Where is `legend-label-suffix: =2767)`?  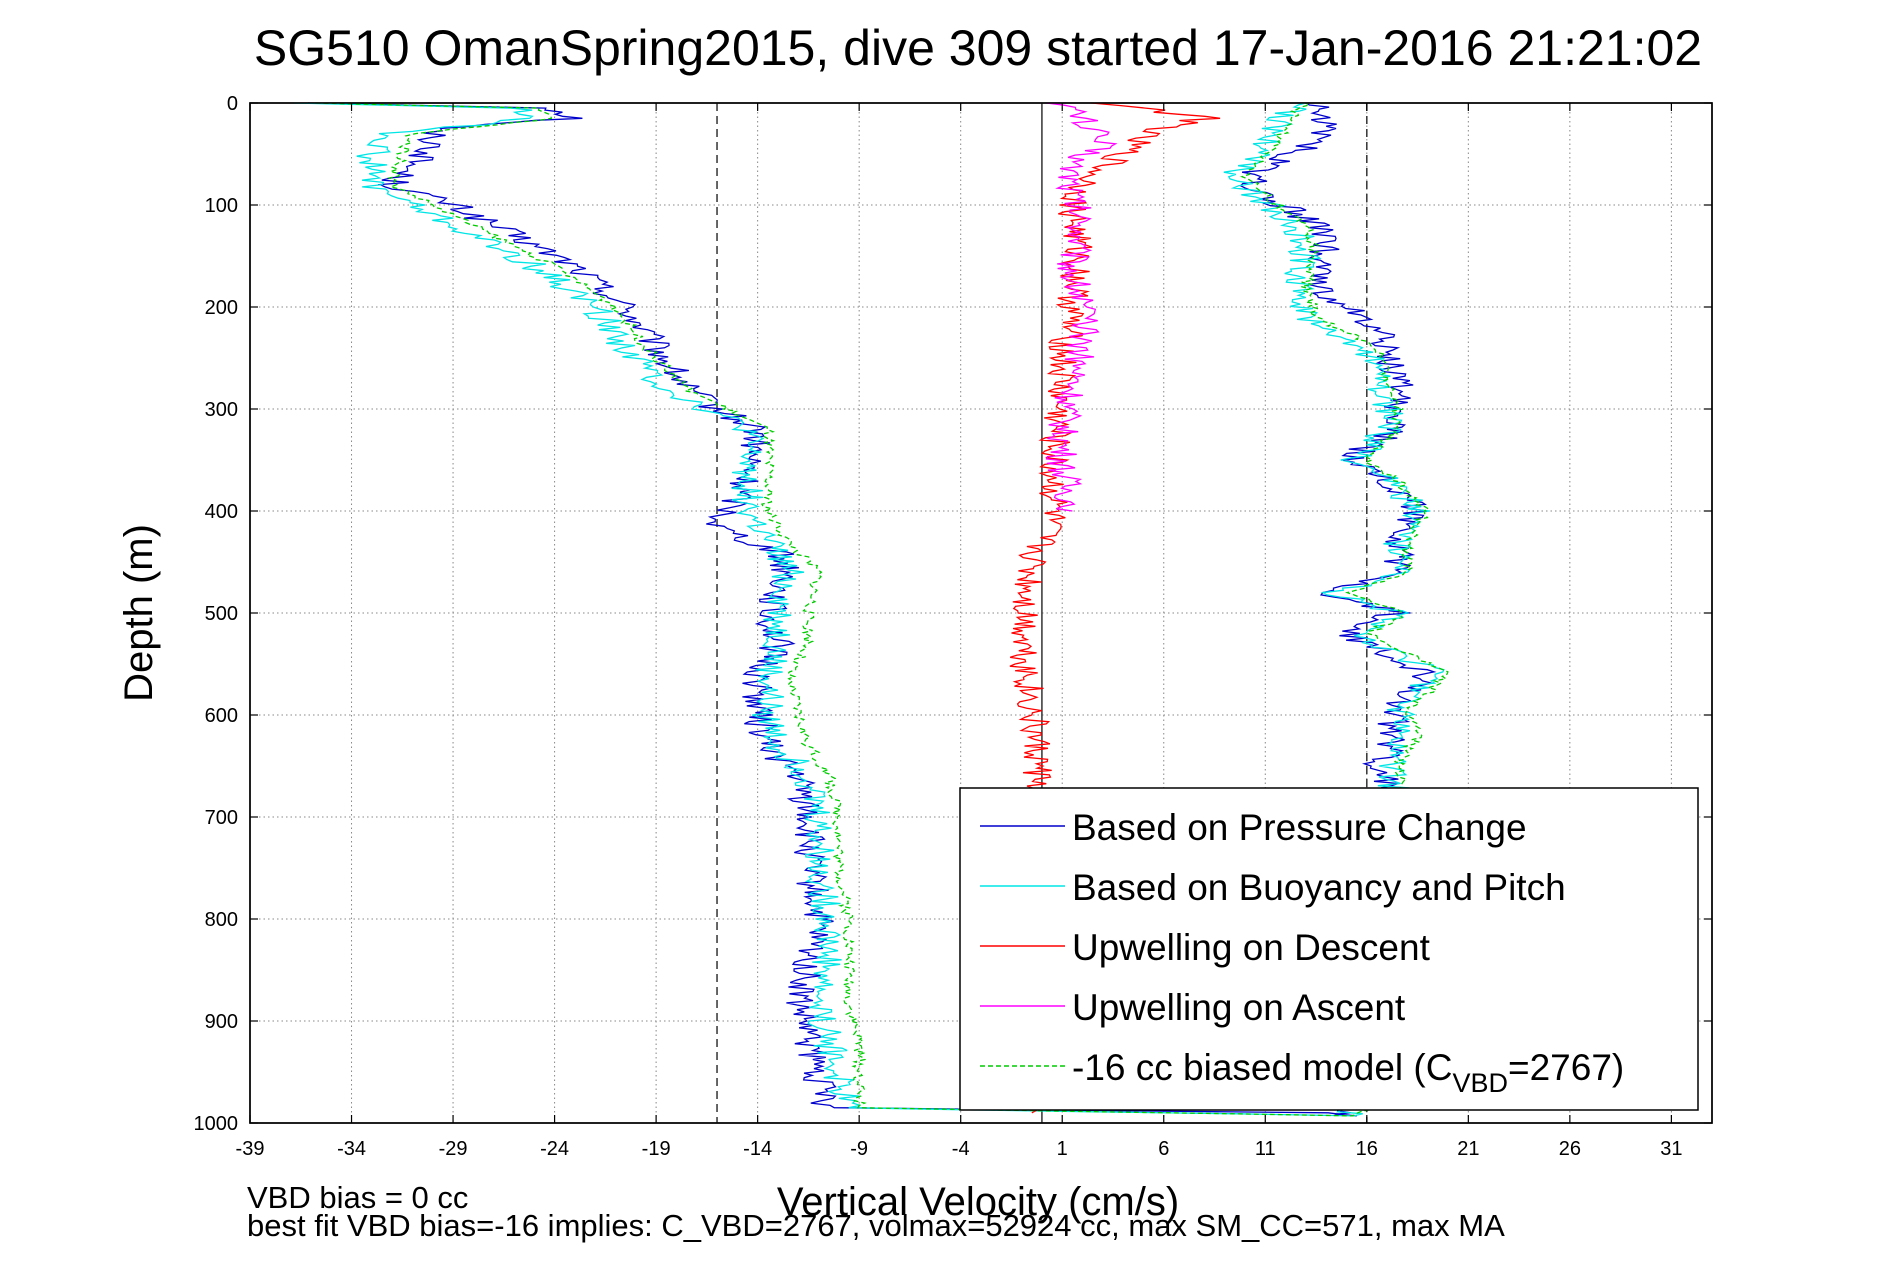 legend-label-suffix: =2767) is located at coordinates (1566, 1067).